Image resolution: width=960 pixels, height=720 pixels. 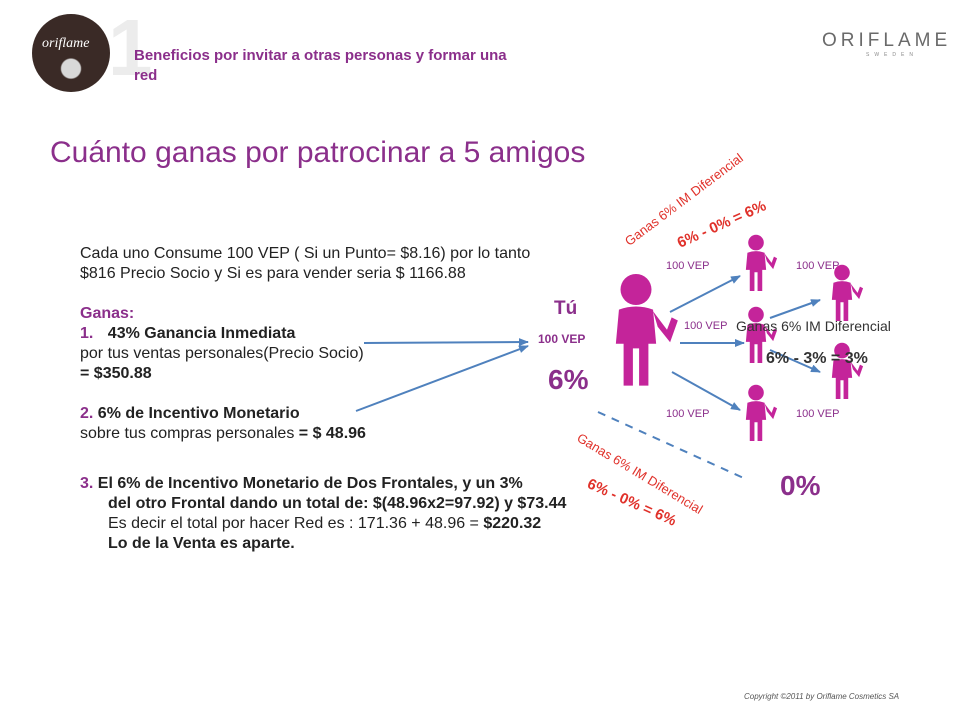 I want to click on item-2-value: = $ 48.96, so click(x=330, y=433).